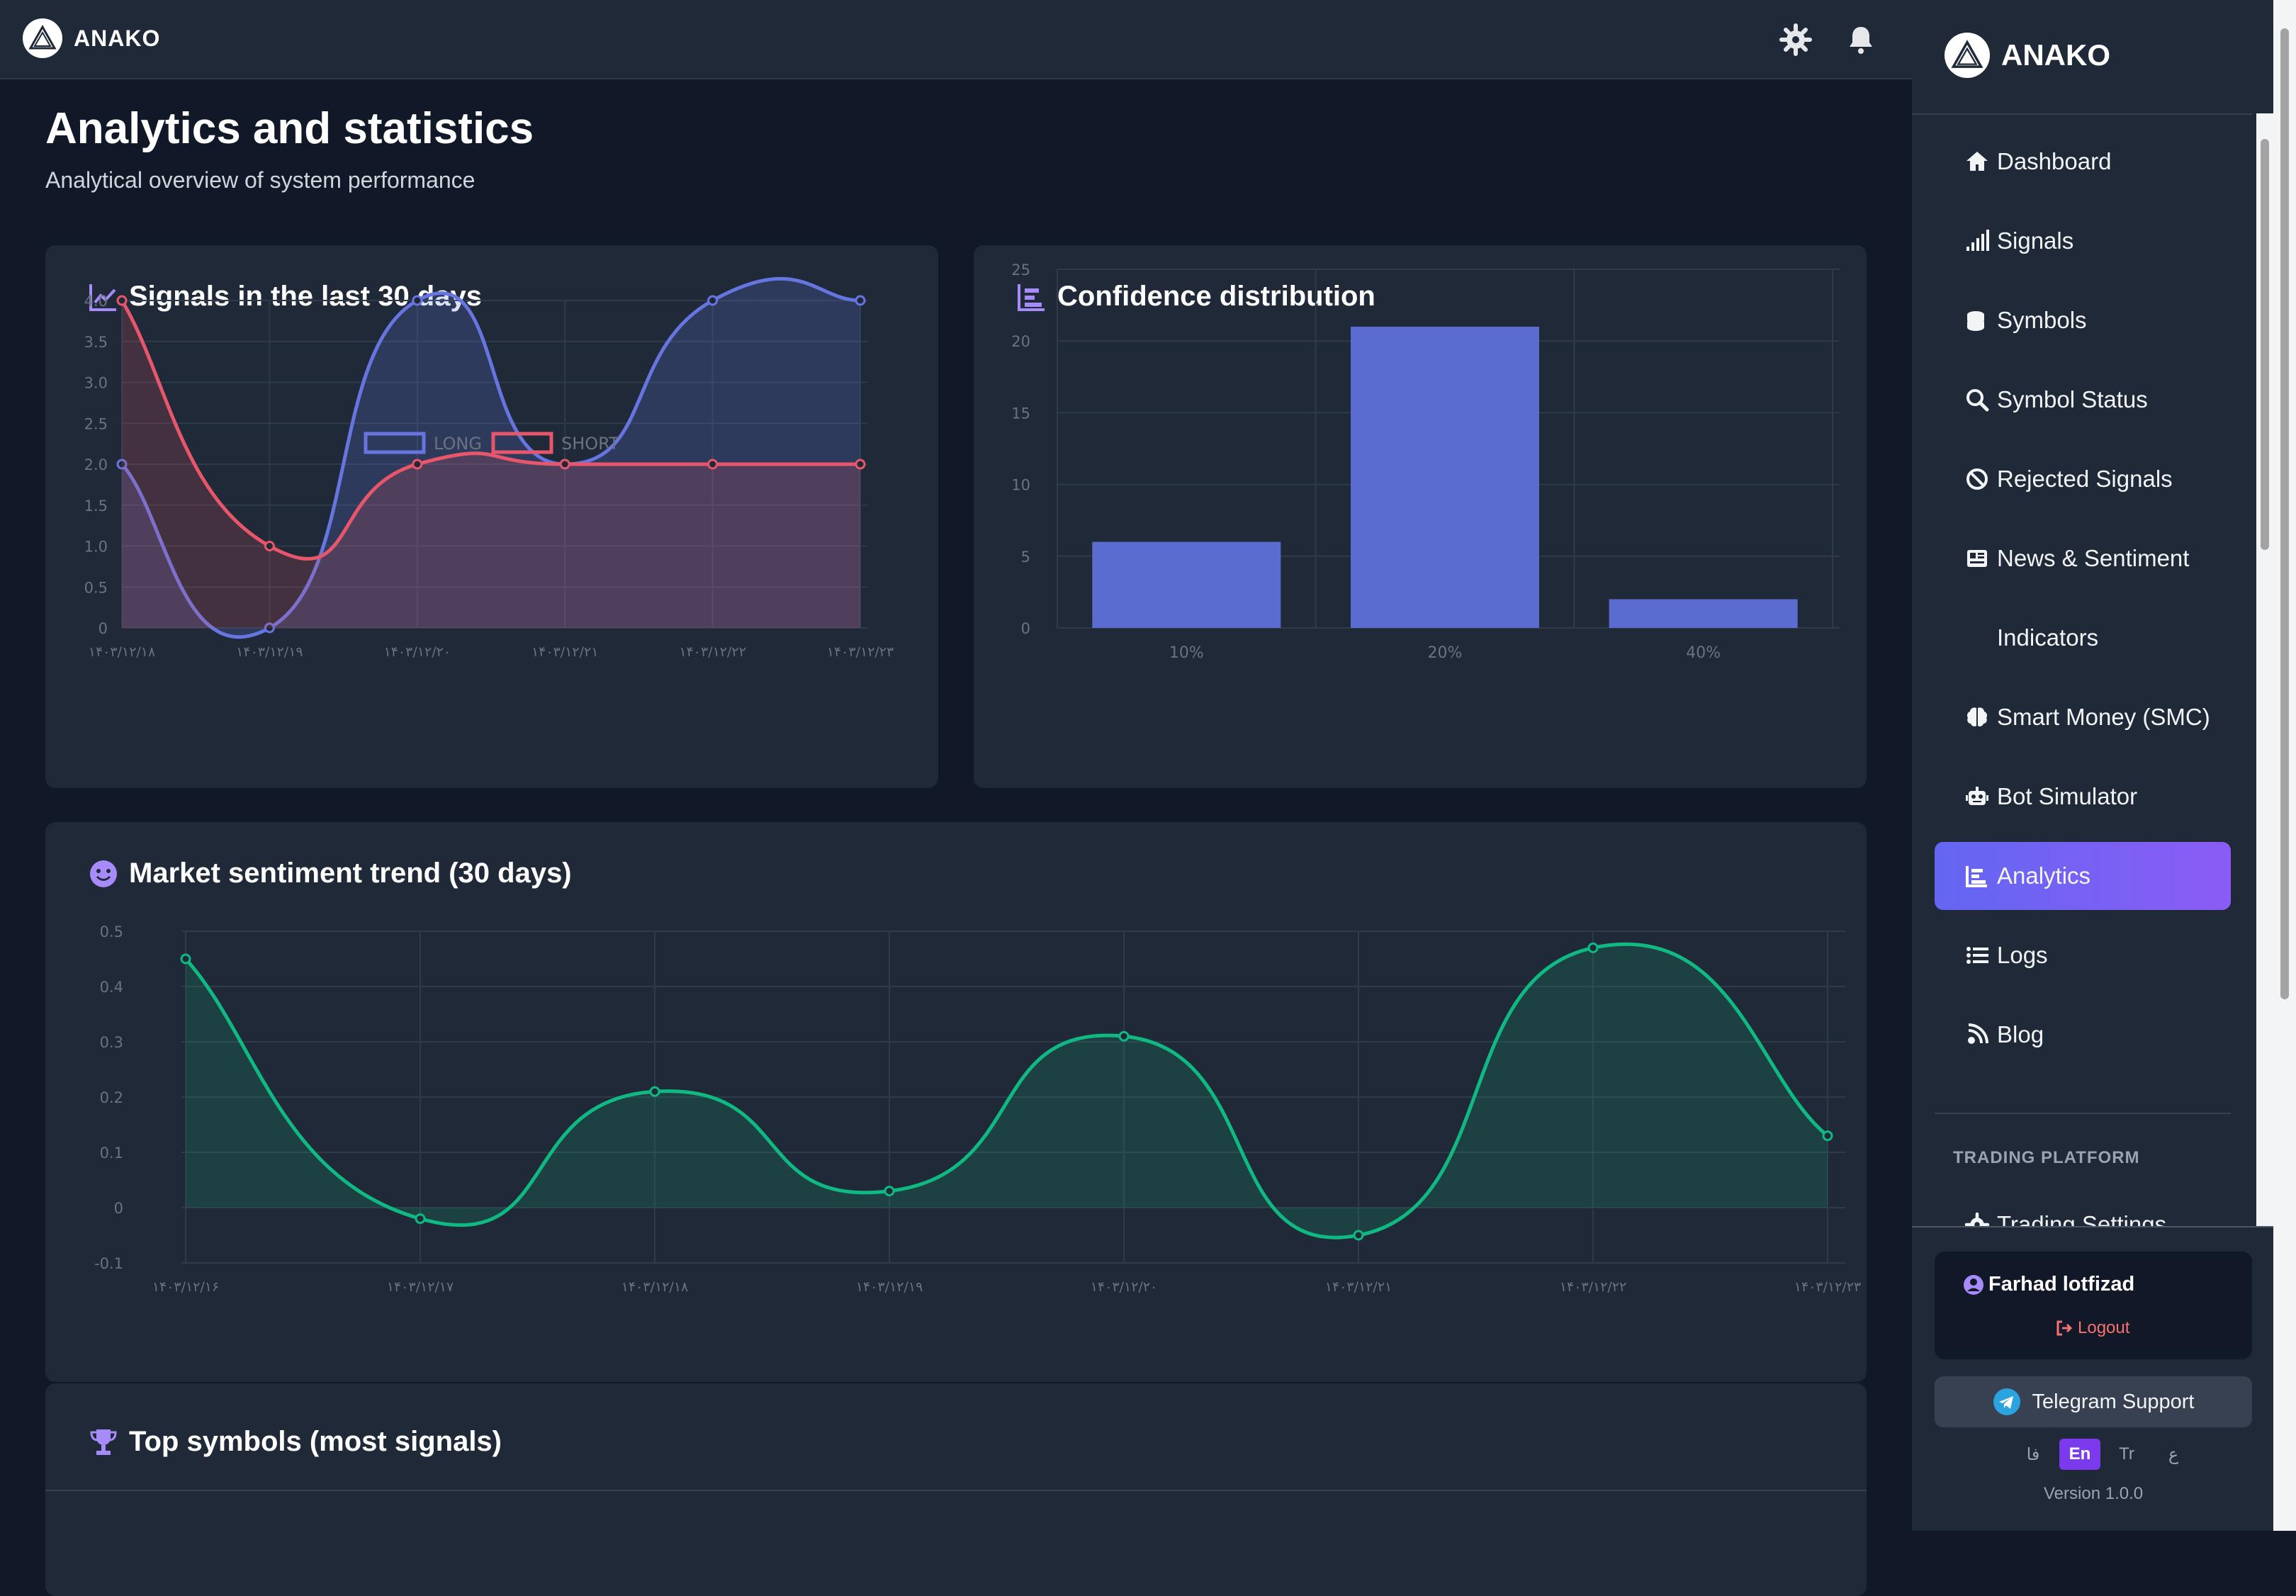 This screenshot has height=1596, width=2296. Describe the element at coordinates (2173, 1454) in the screenshot. I see `lang-ar: ع` at that location.